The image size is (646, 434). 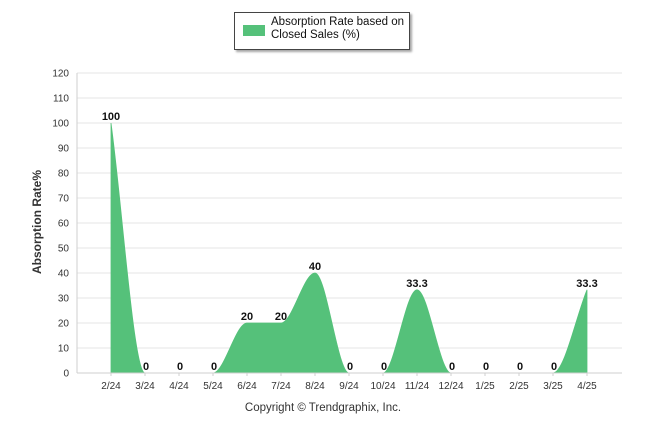 I want to click on x-tick-label: 2/25, so click(x=519, y=386).